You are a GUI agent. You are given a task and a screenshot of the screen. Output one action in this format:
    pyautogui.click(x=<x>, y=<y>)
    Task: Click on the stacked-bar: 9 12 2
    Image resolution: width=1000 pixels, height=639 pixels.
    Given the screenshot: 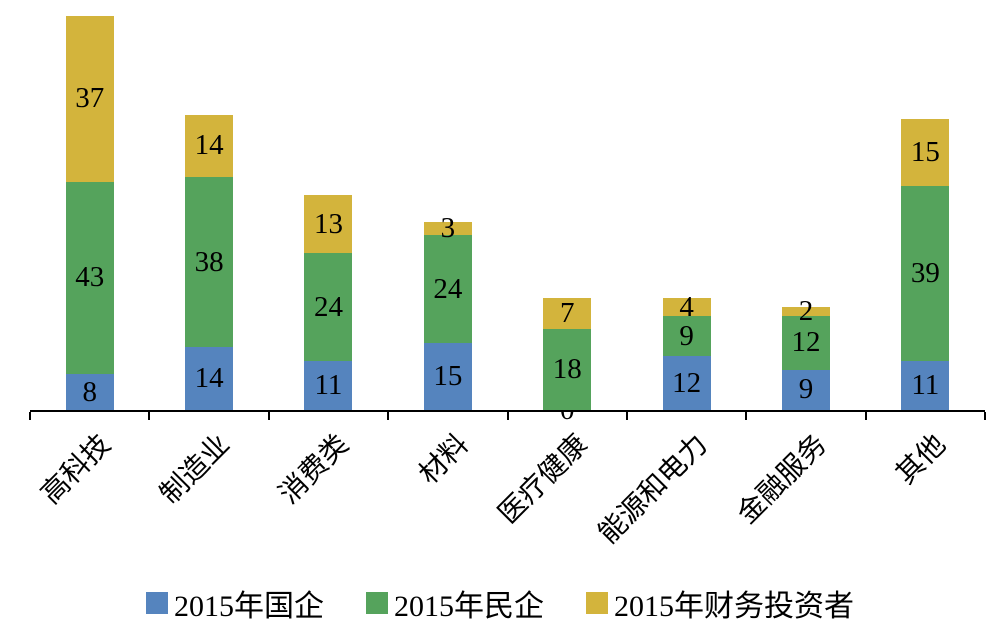 What is the action you would take?
    pyautogui.click(x=805, y=352)
    